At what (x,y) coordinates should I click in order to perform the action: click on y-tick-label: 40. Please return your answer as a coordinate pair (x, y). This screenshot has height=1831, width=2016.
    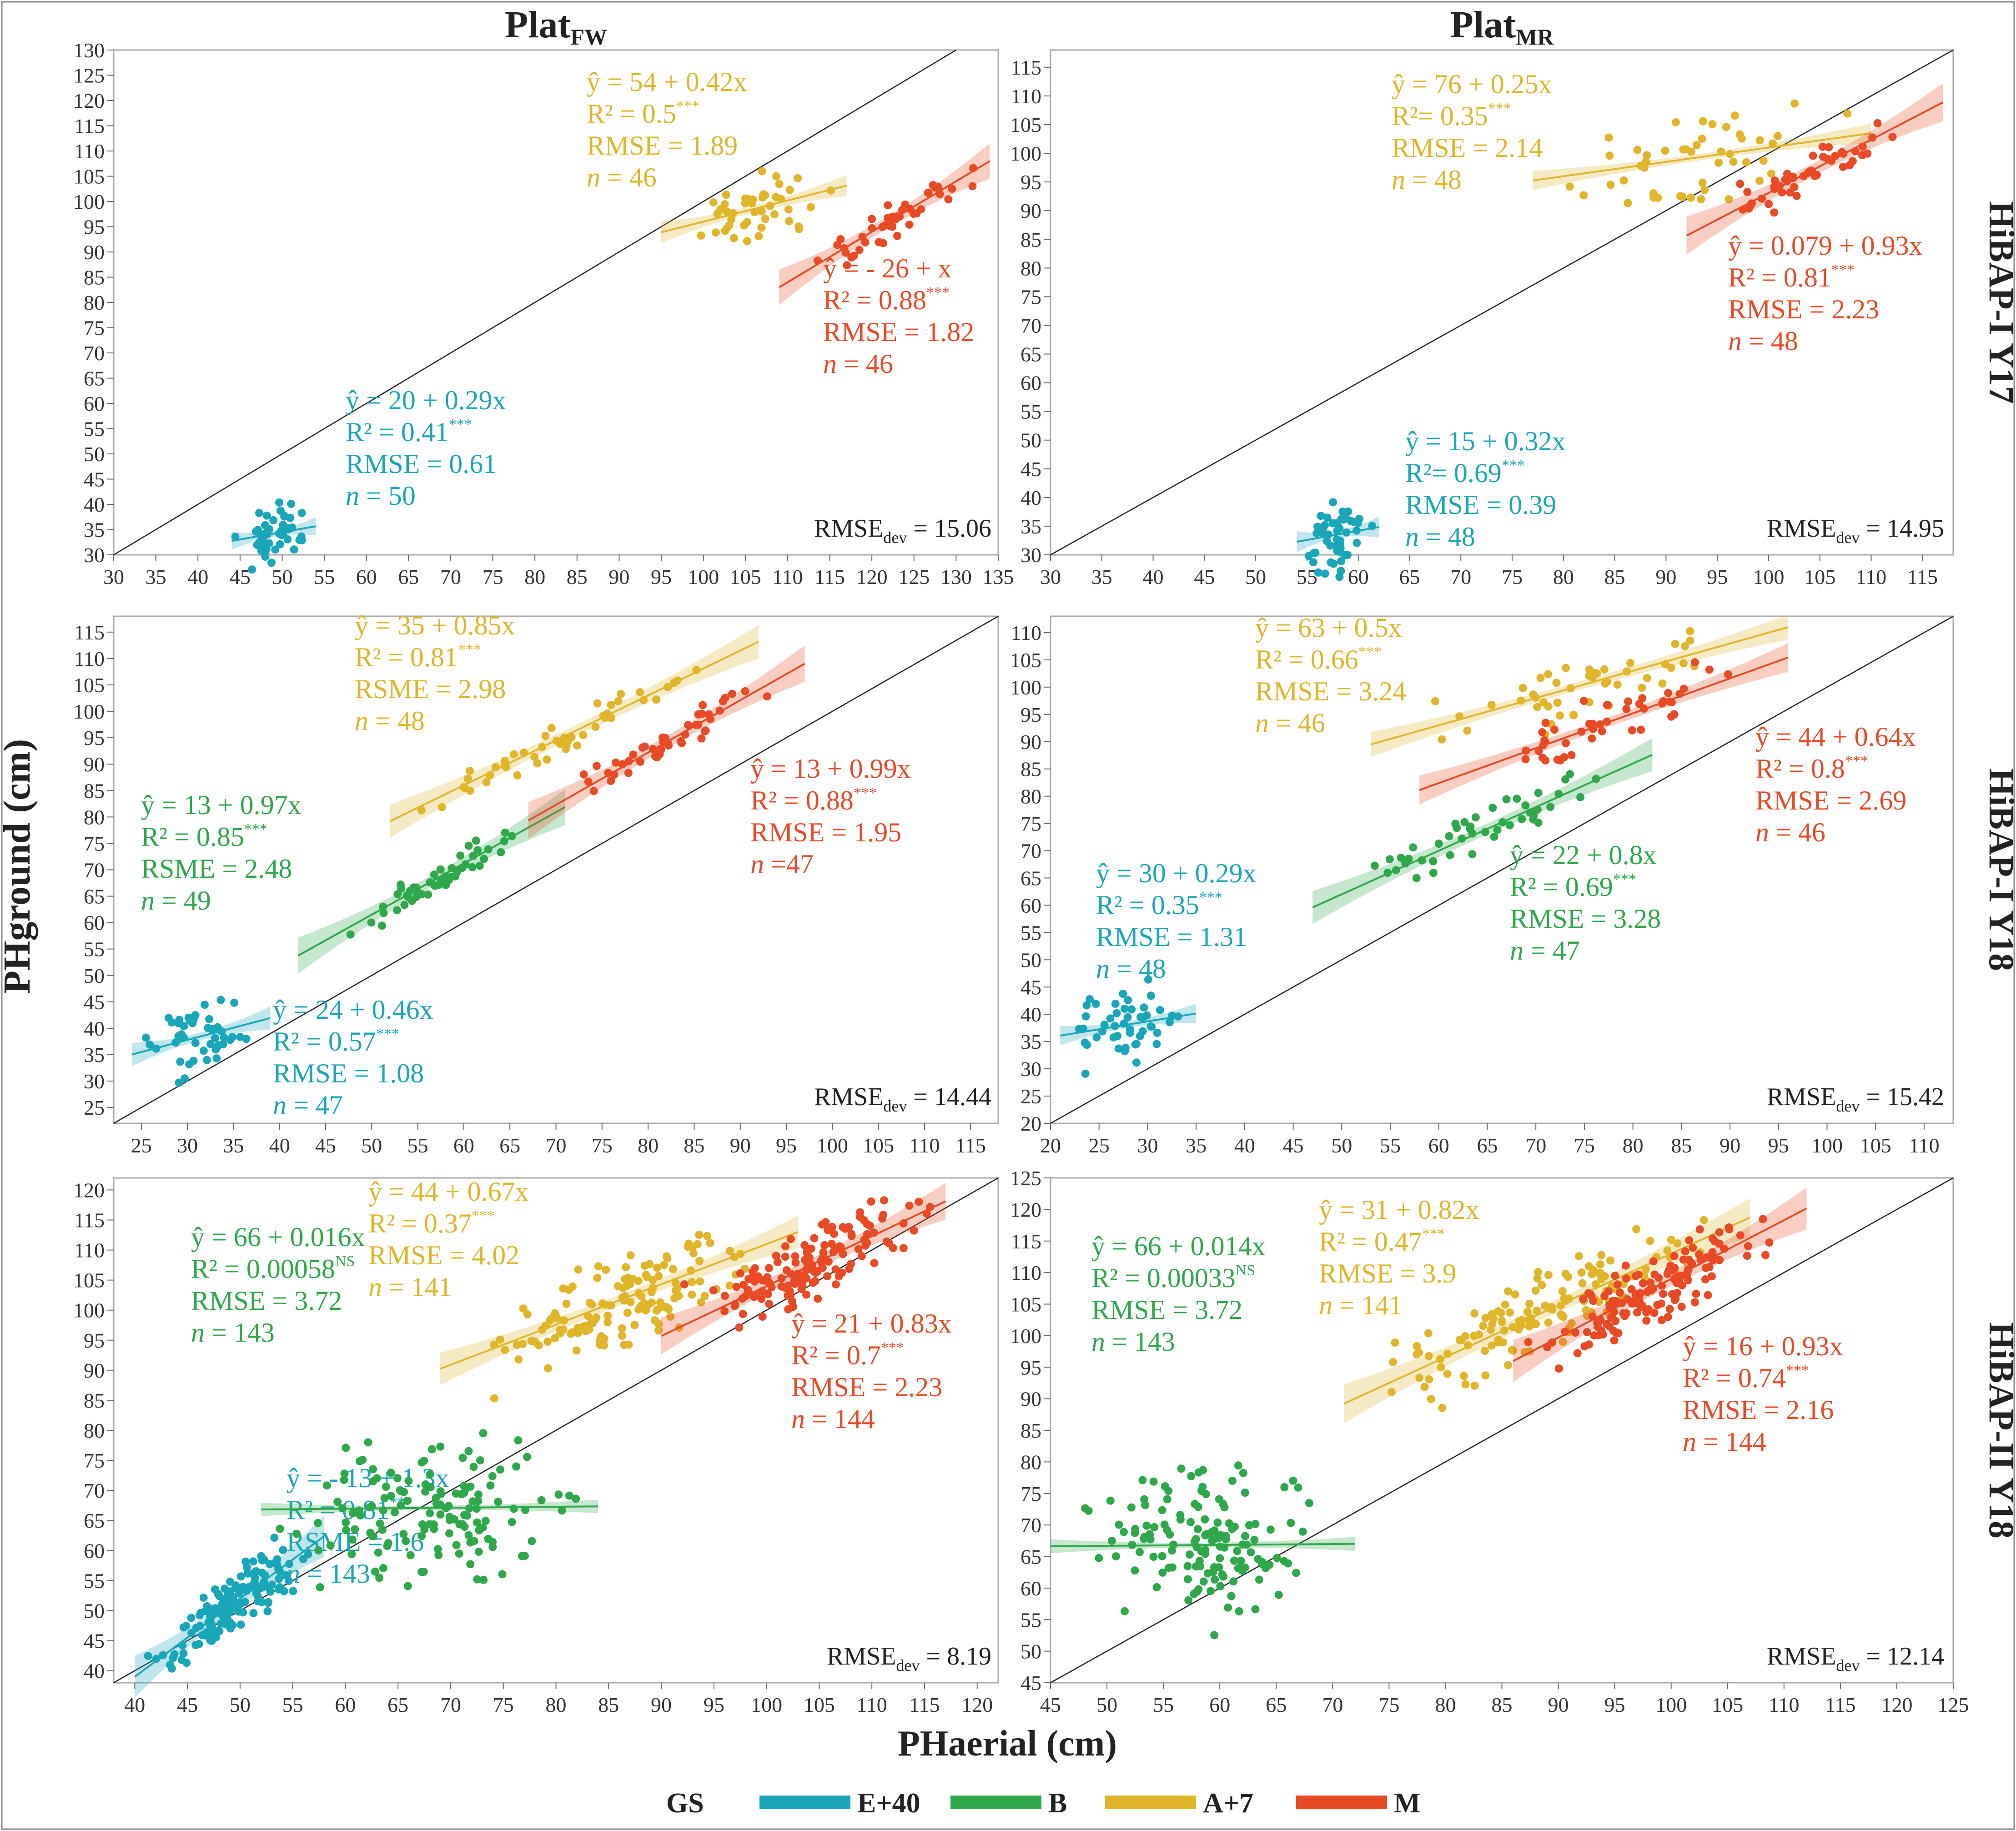
    Looking at the image, I should click on (94, 504).